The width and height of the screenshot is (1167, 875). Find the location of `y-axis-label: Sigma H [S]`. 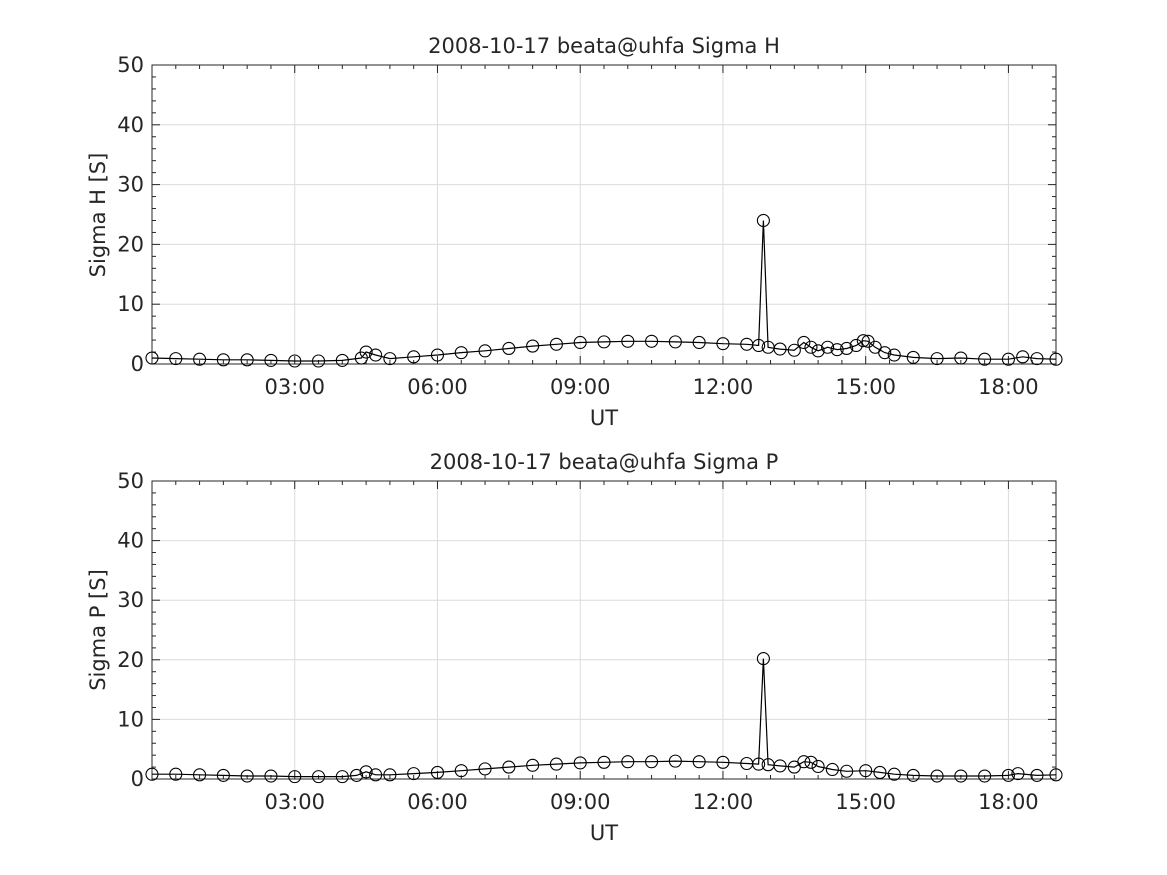

y-axis-label: Sigma H [S] is located at coordinates (98, 215).